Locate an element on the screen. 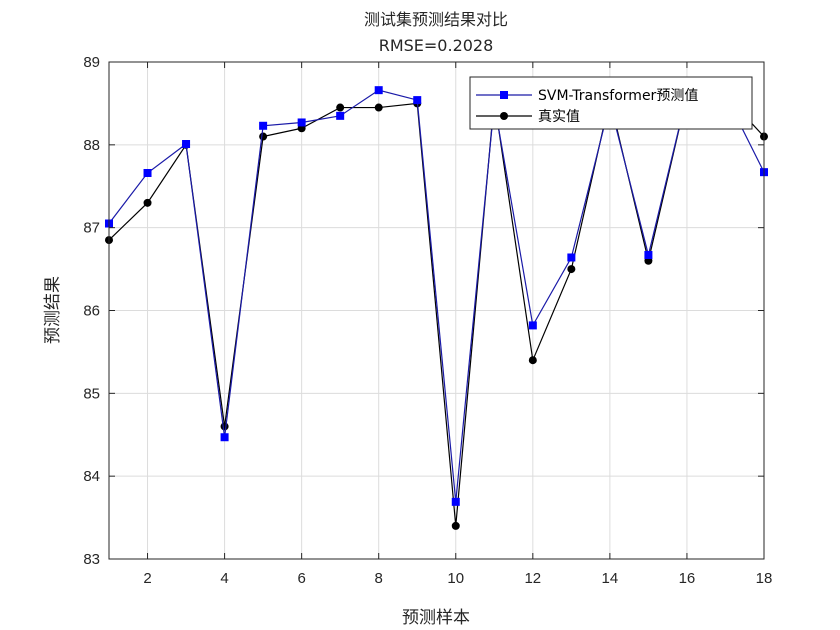 This screenshot has height=630, width=840. y-tick-label: 85 is located at coordinates (91, 393).